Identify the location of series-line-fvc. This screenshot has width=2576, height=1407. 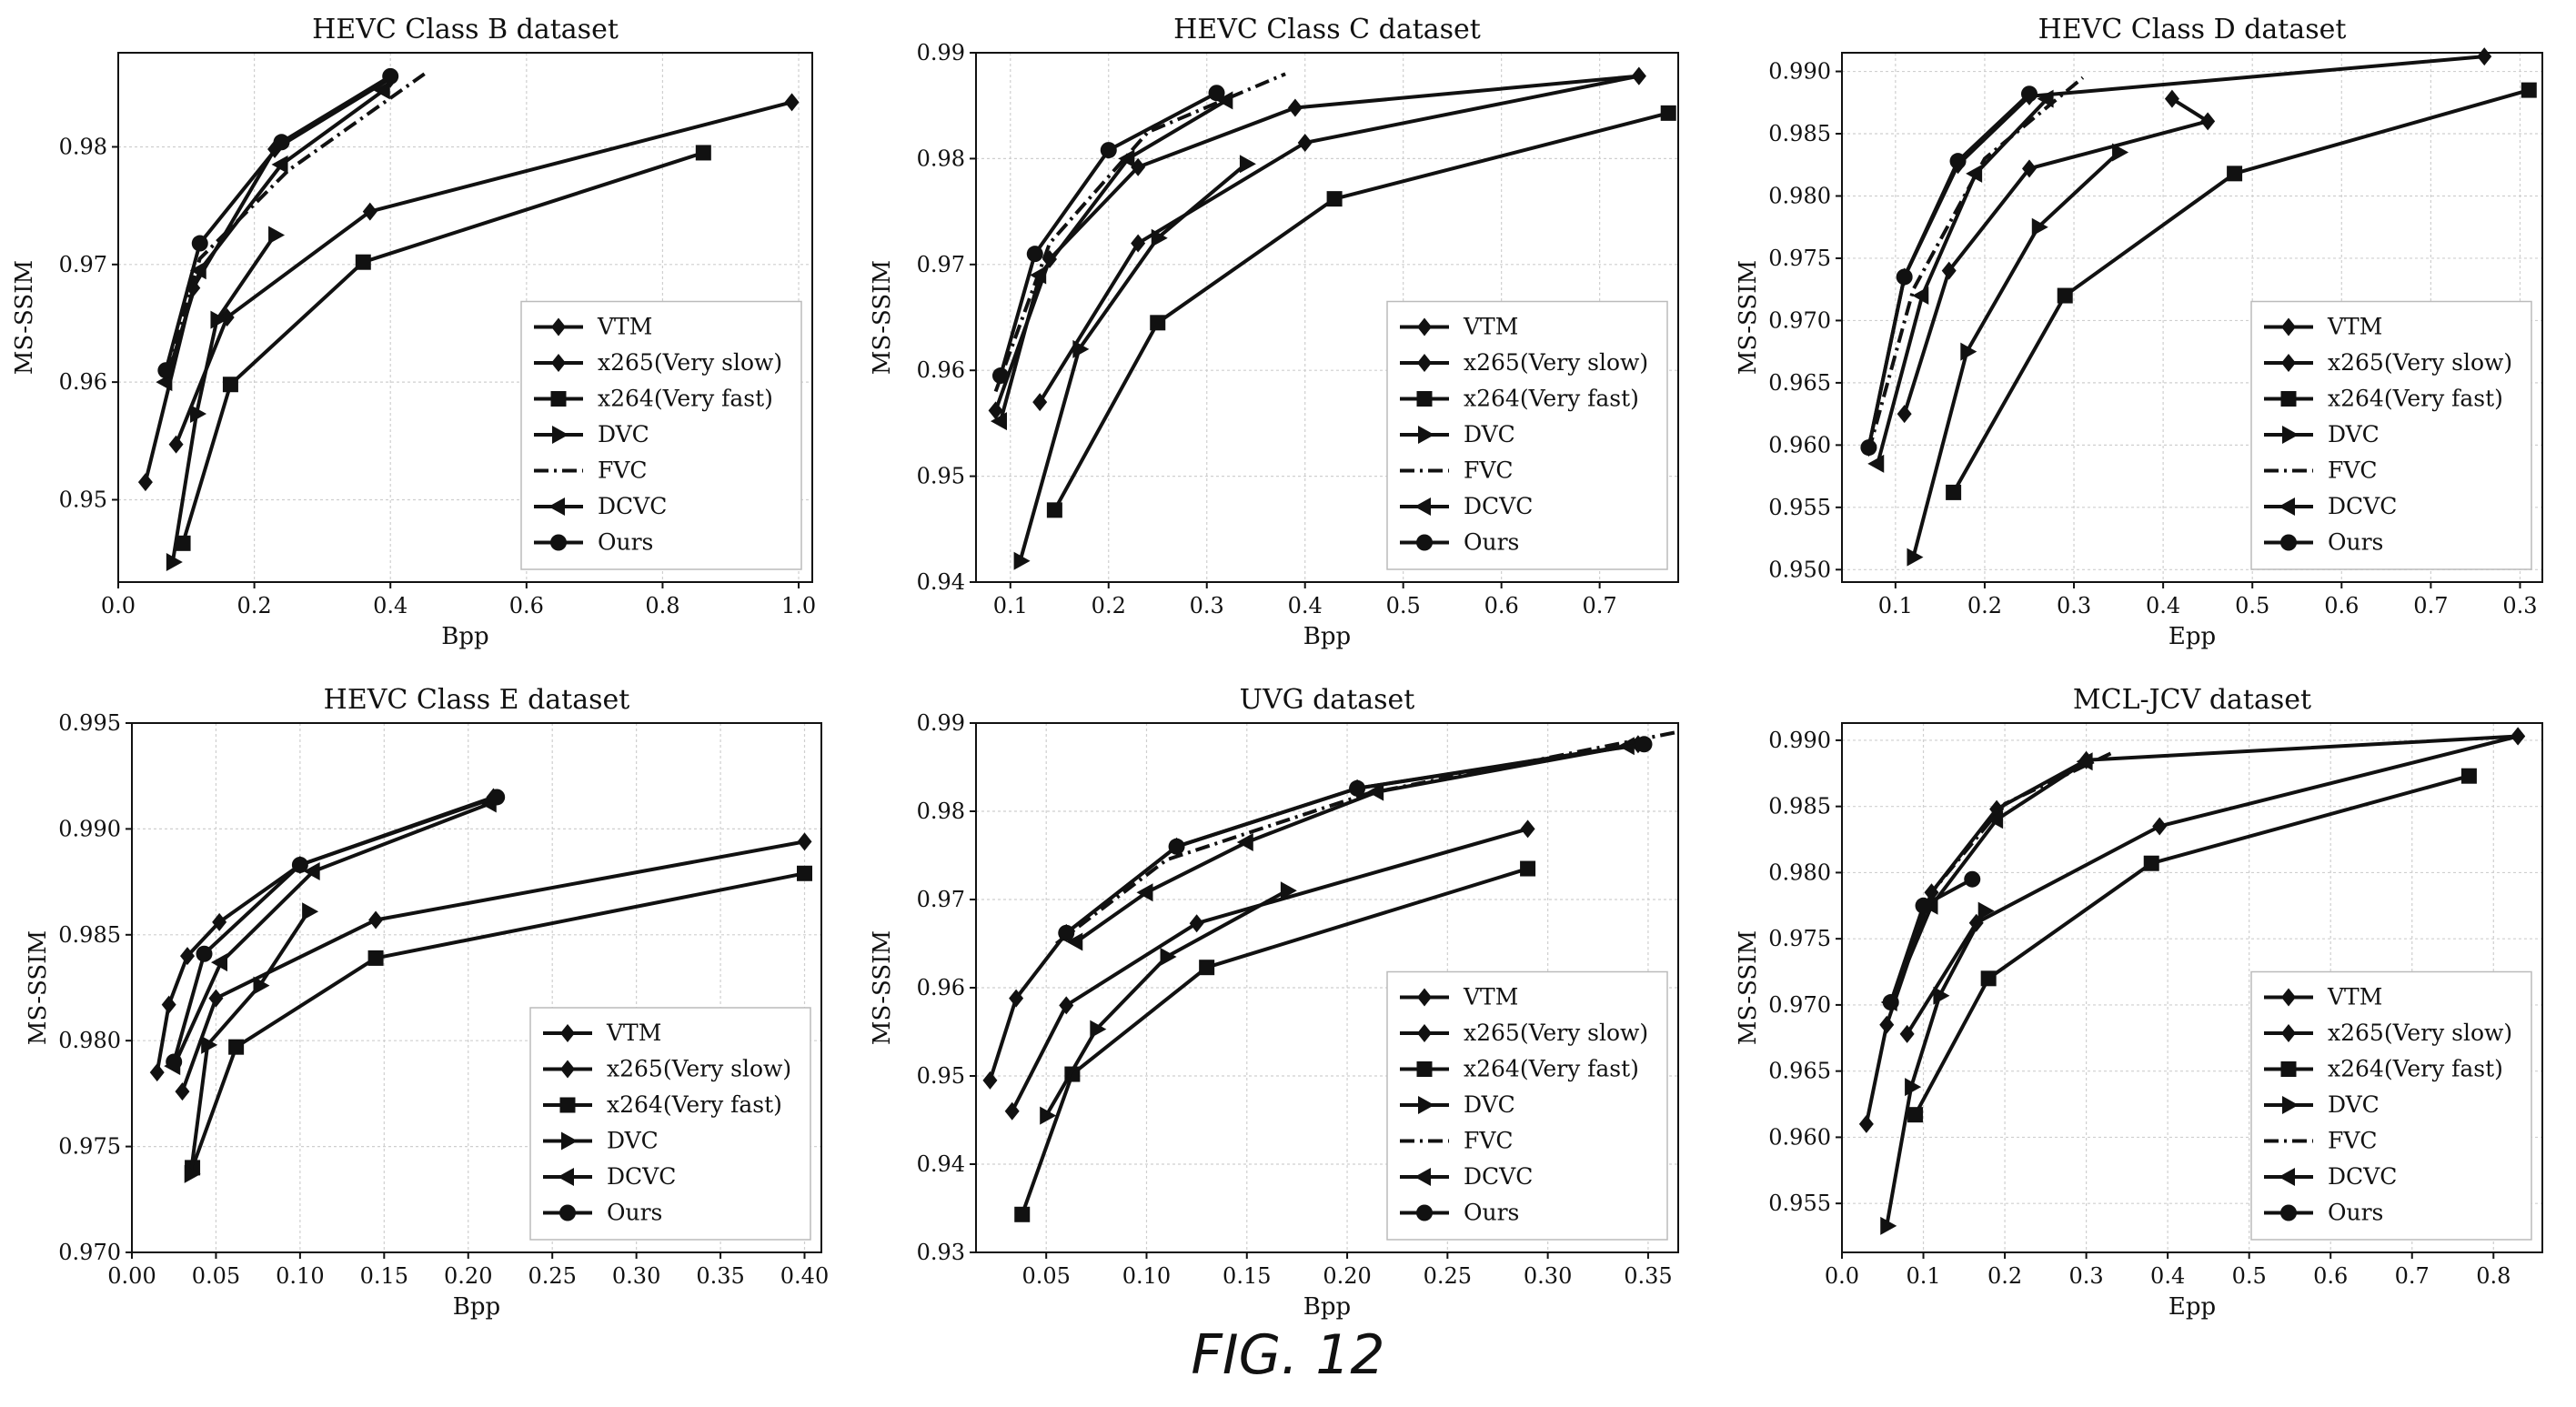
(1139, 232).